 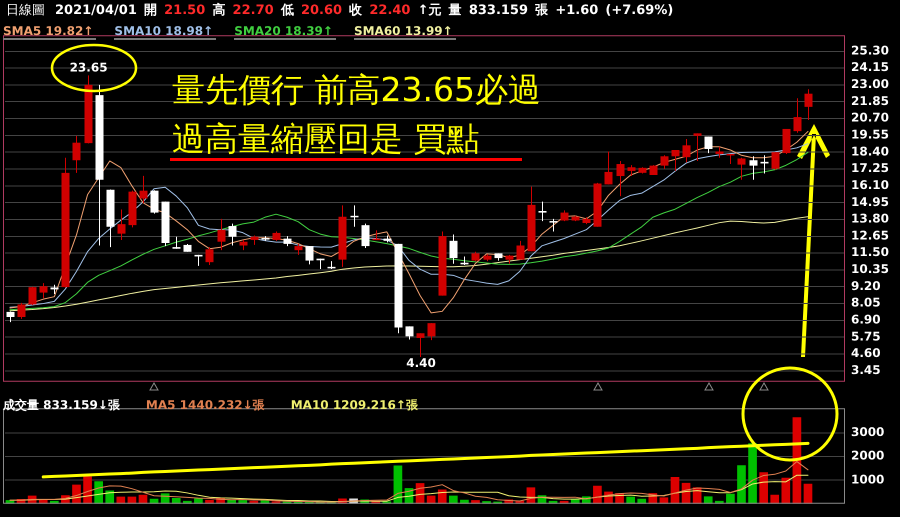 I want to click on y-tick-label: 9.20, so click(x=866, y=285).